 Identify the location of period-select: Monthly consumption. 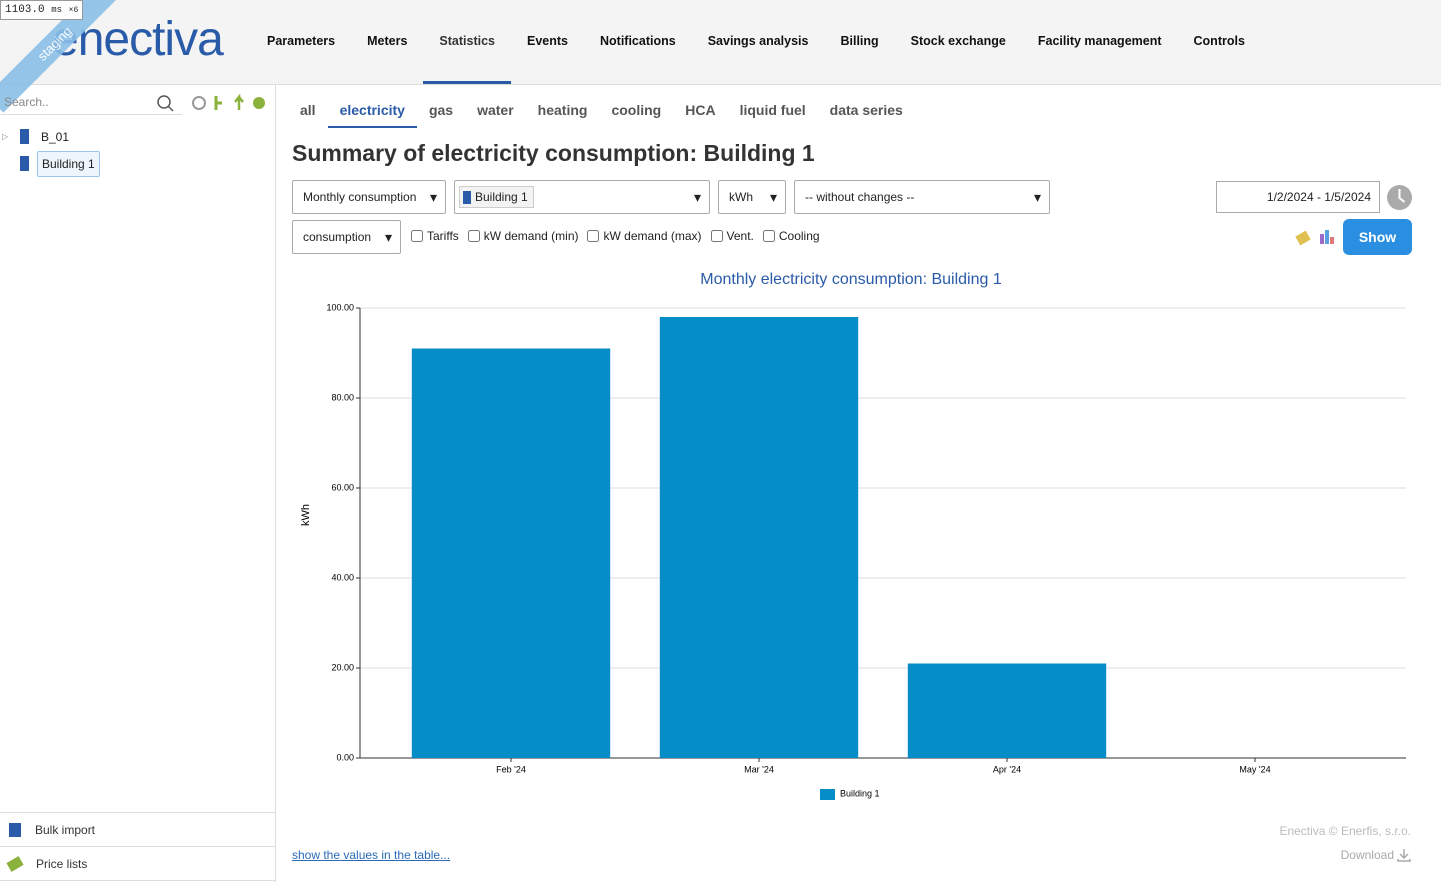
(369, 197).